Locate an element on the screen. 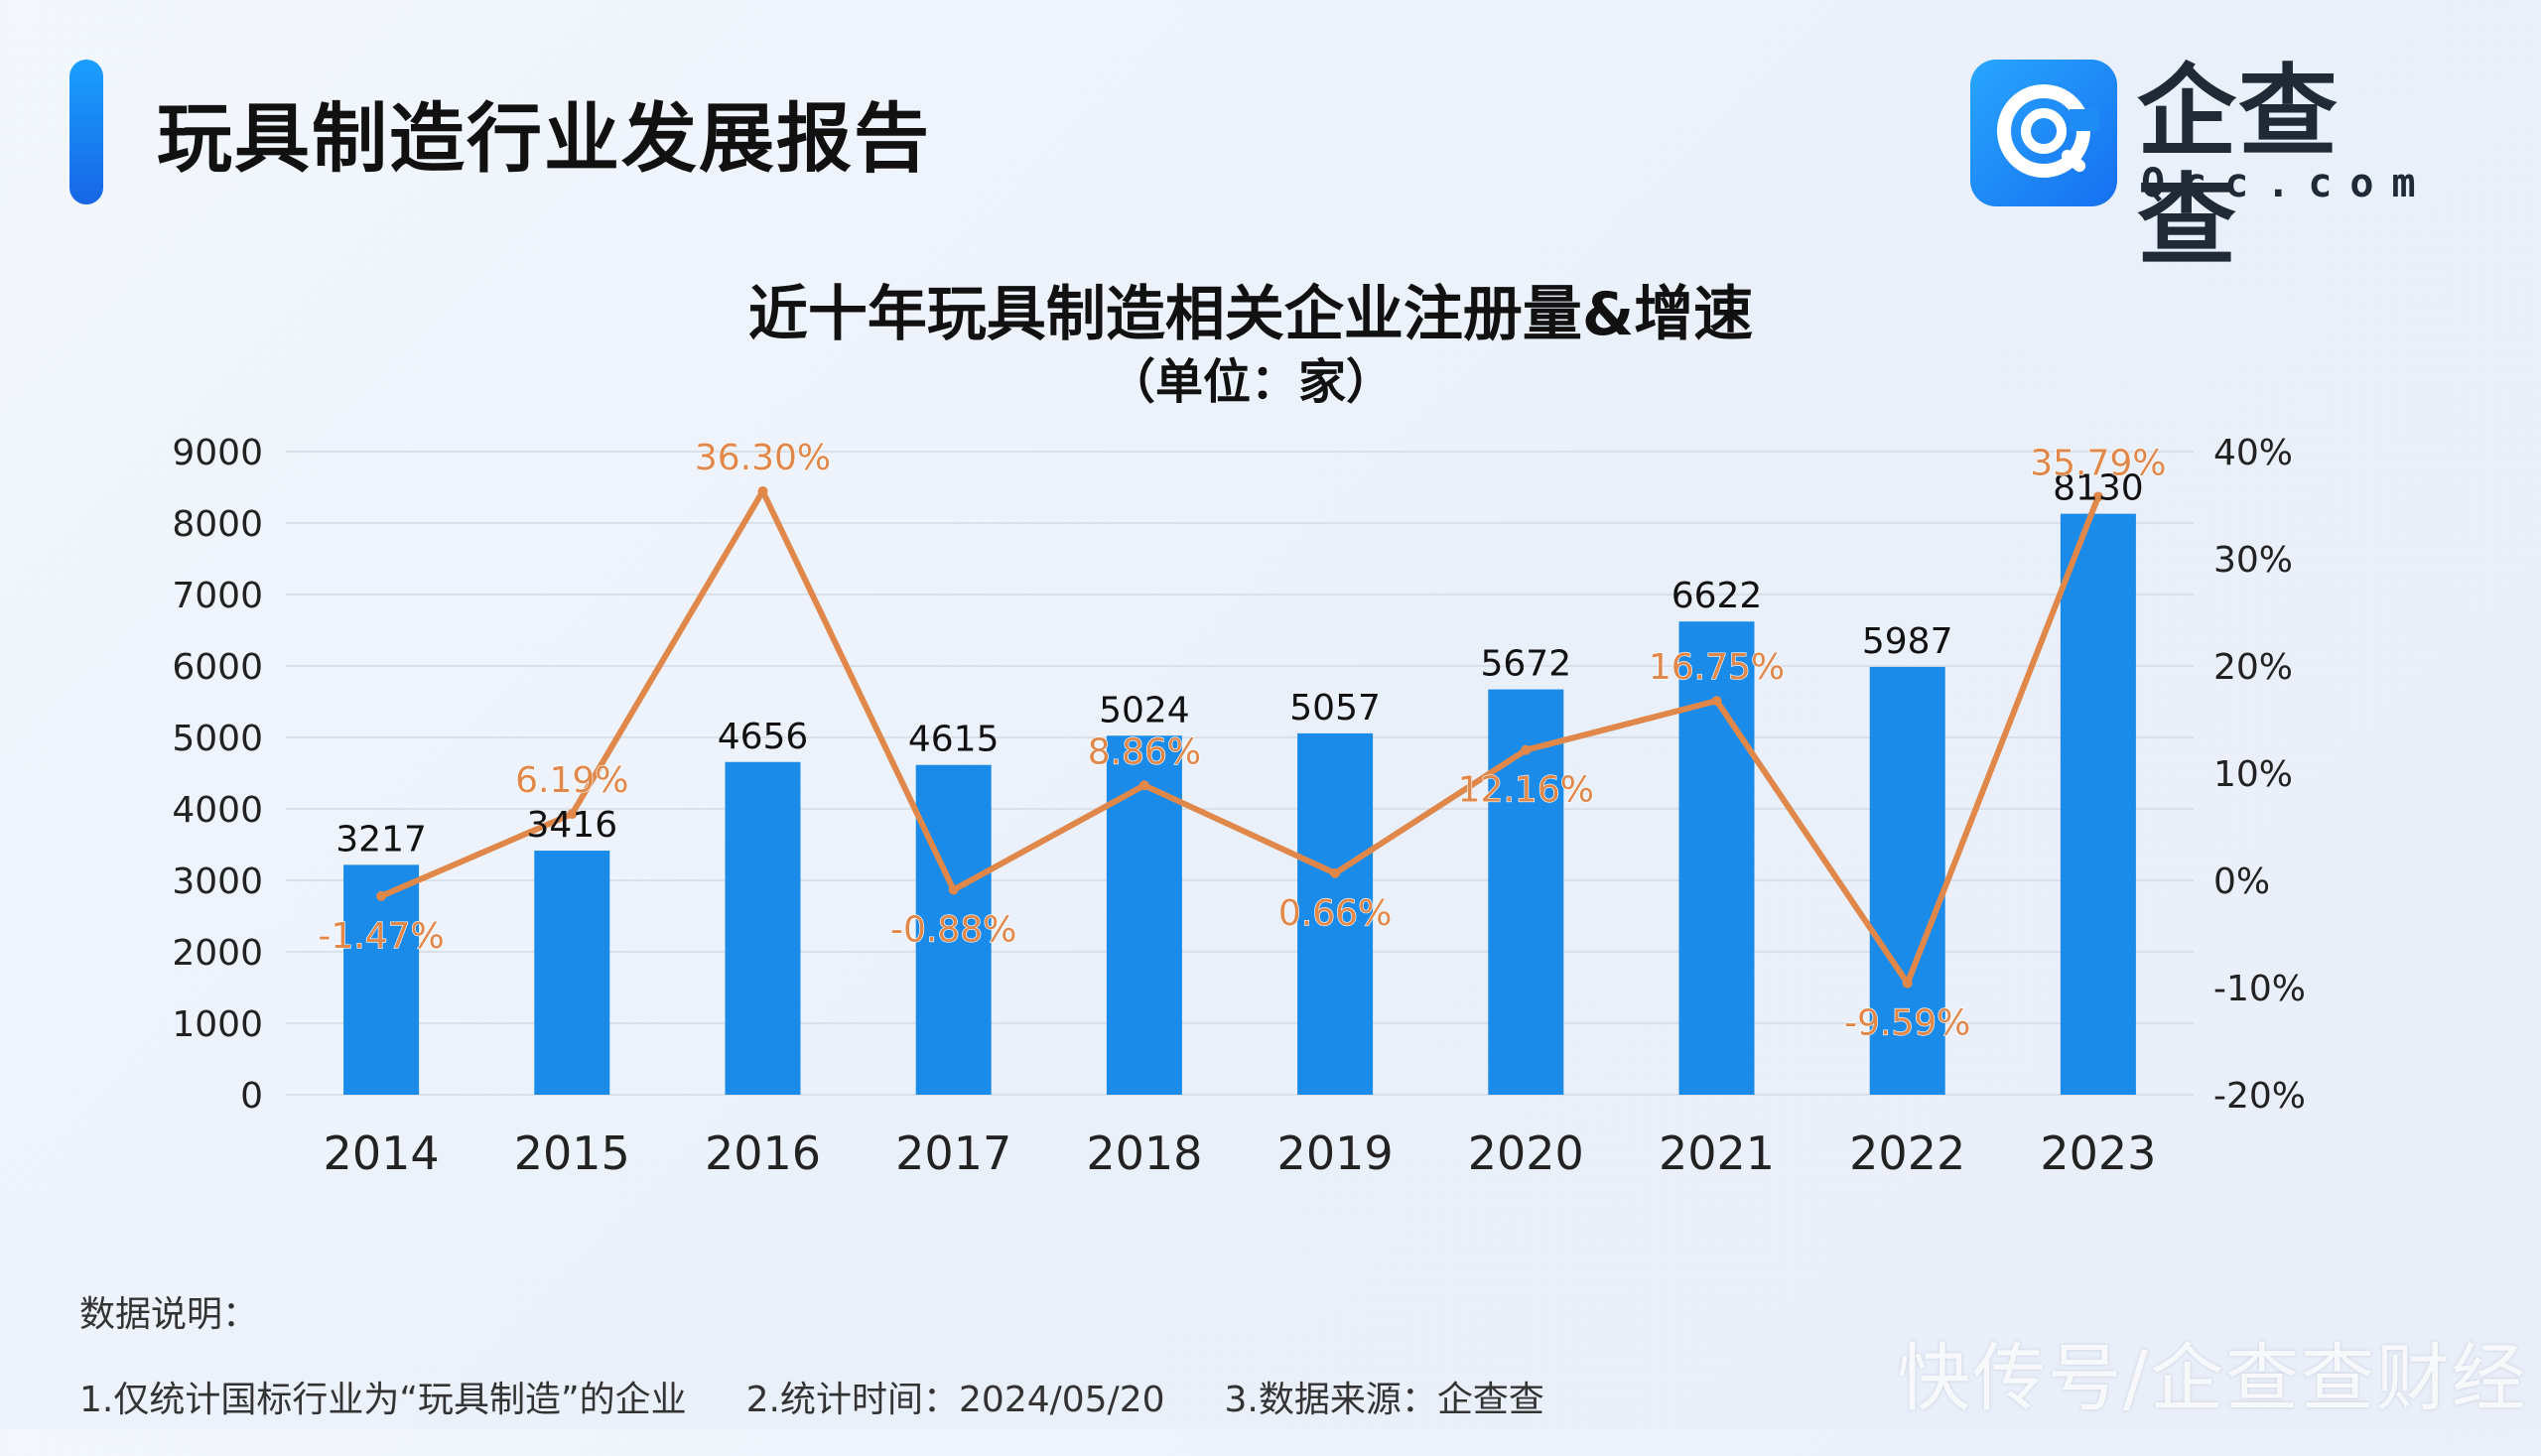  growth-rate-label: 0.66% is located at coordinates (1335, 913).